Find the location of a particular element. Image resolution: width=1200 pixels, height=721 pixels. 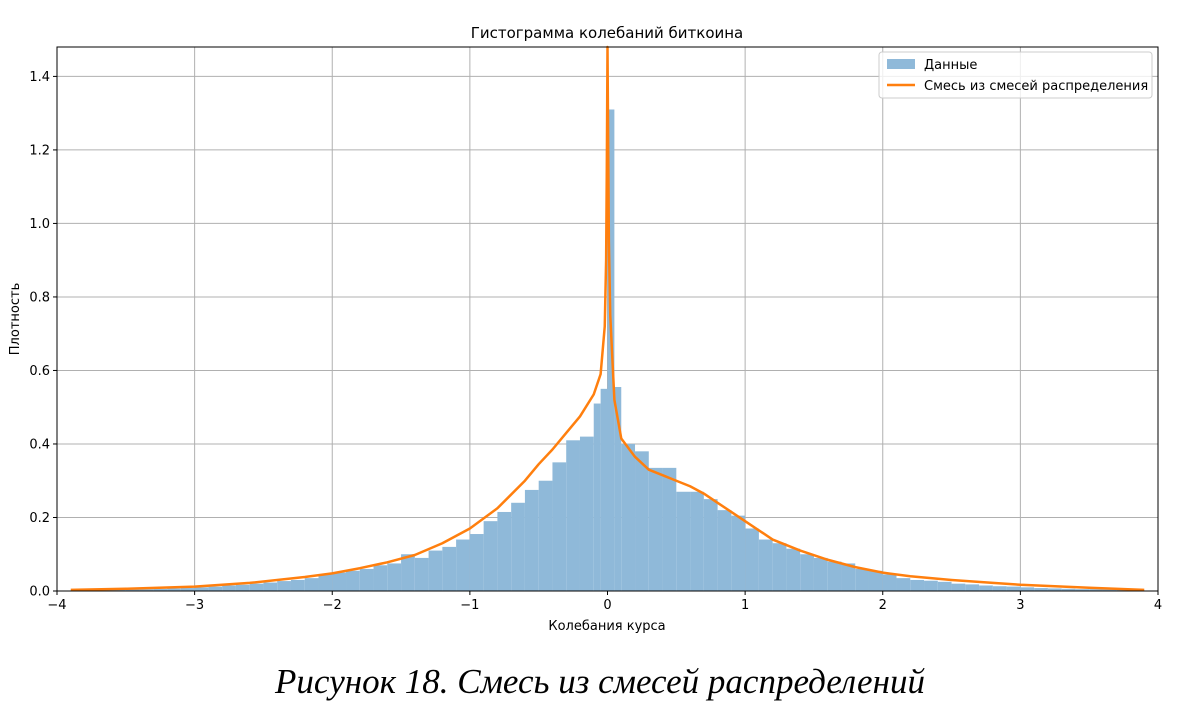

y-tick-label: 0.0 is located at coordinates (39, 592).